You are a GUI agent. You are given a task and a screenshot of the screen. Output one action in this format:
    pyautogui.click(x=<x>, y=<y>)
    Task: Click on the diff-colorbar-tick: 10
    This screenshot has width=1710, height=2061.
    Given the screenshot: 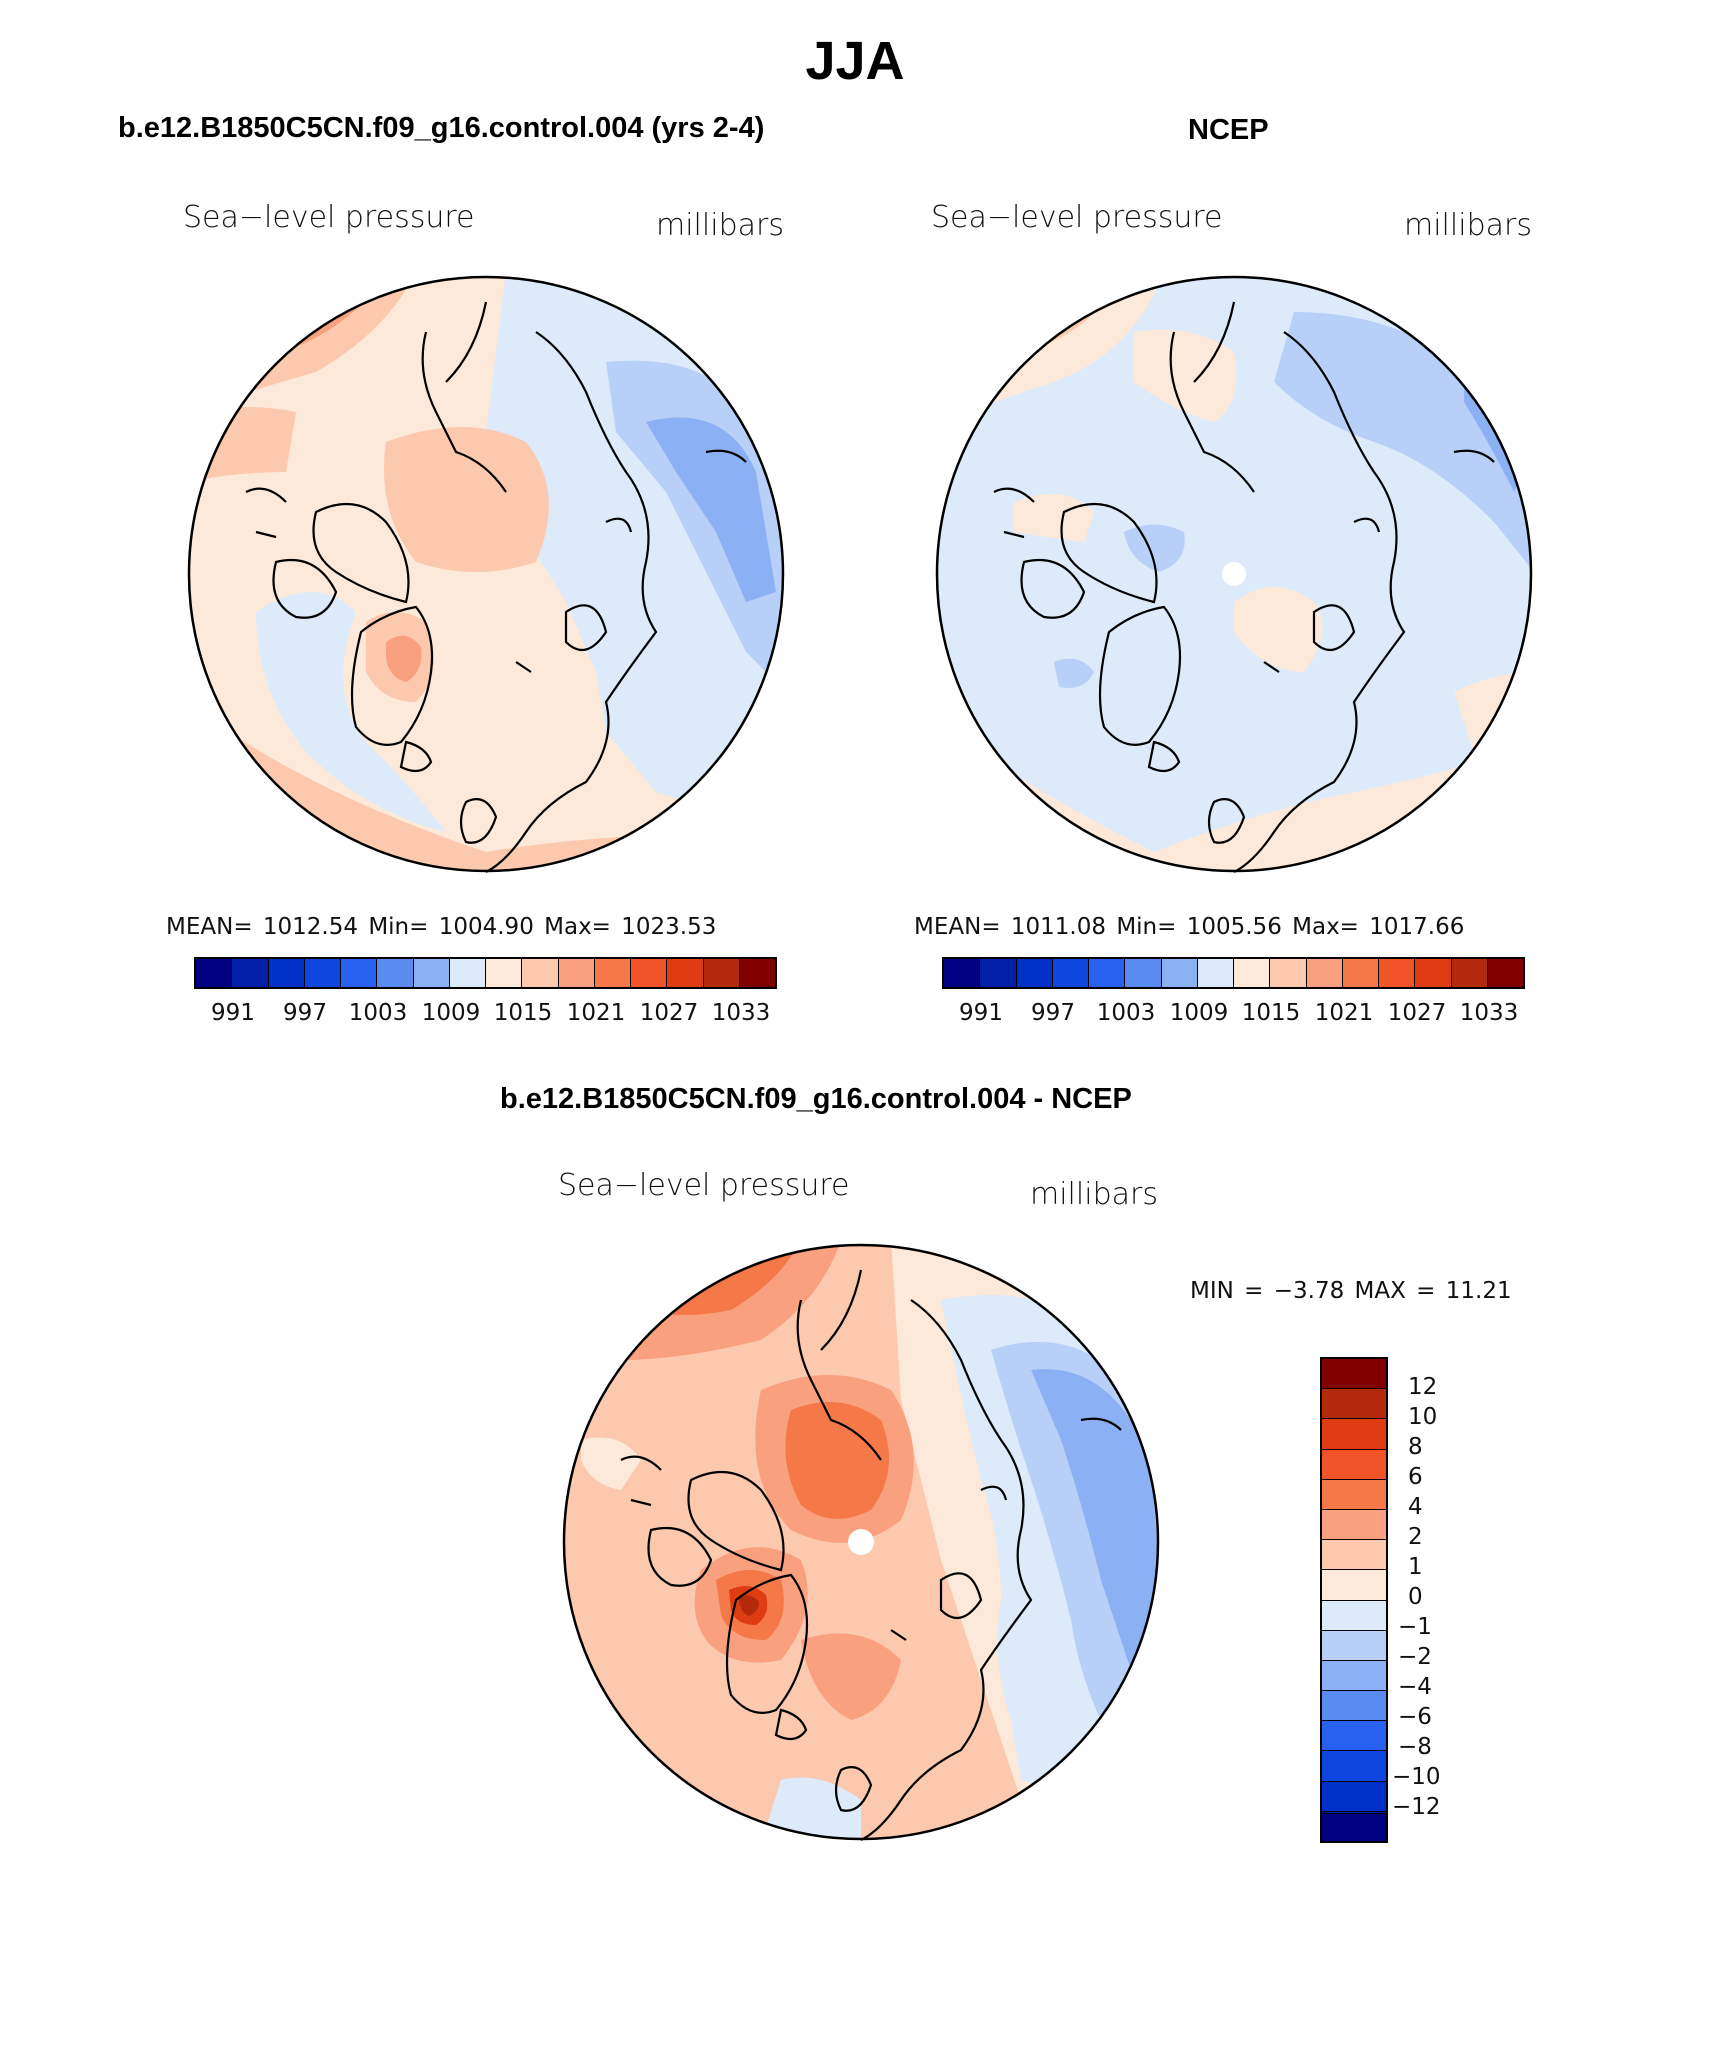 What is the action you would take?
    pyautogui.click(x=1423, y=1417)
    